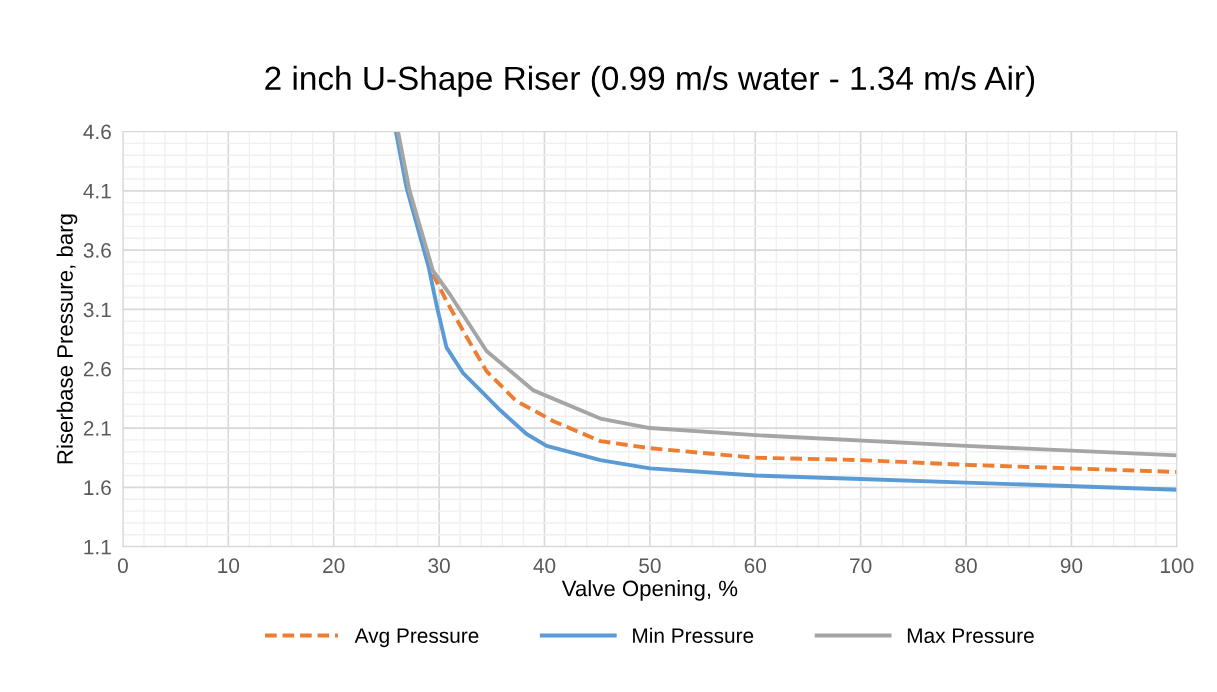  Describe the element at coordinates (97, 369) in the screenshot. I see `y-tick-label: 2.6` at that location.